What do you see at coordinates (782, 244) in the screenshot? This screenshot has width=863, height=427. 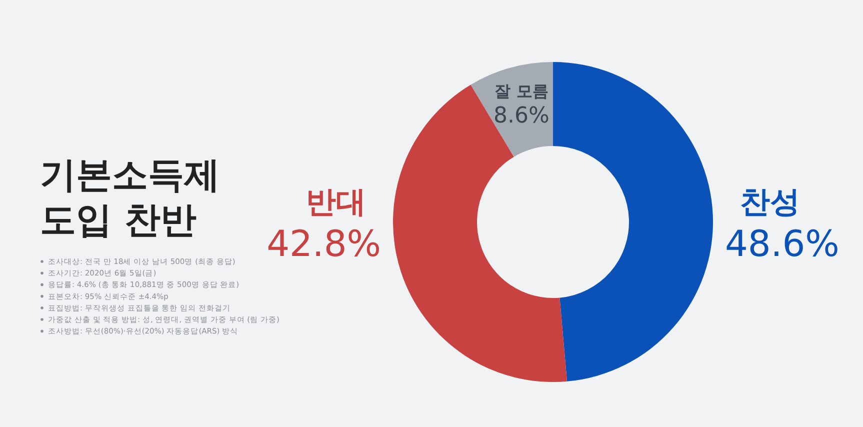 I see `data-label: 48.6%` at bounding box center [782, 244].